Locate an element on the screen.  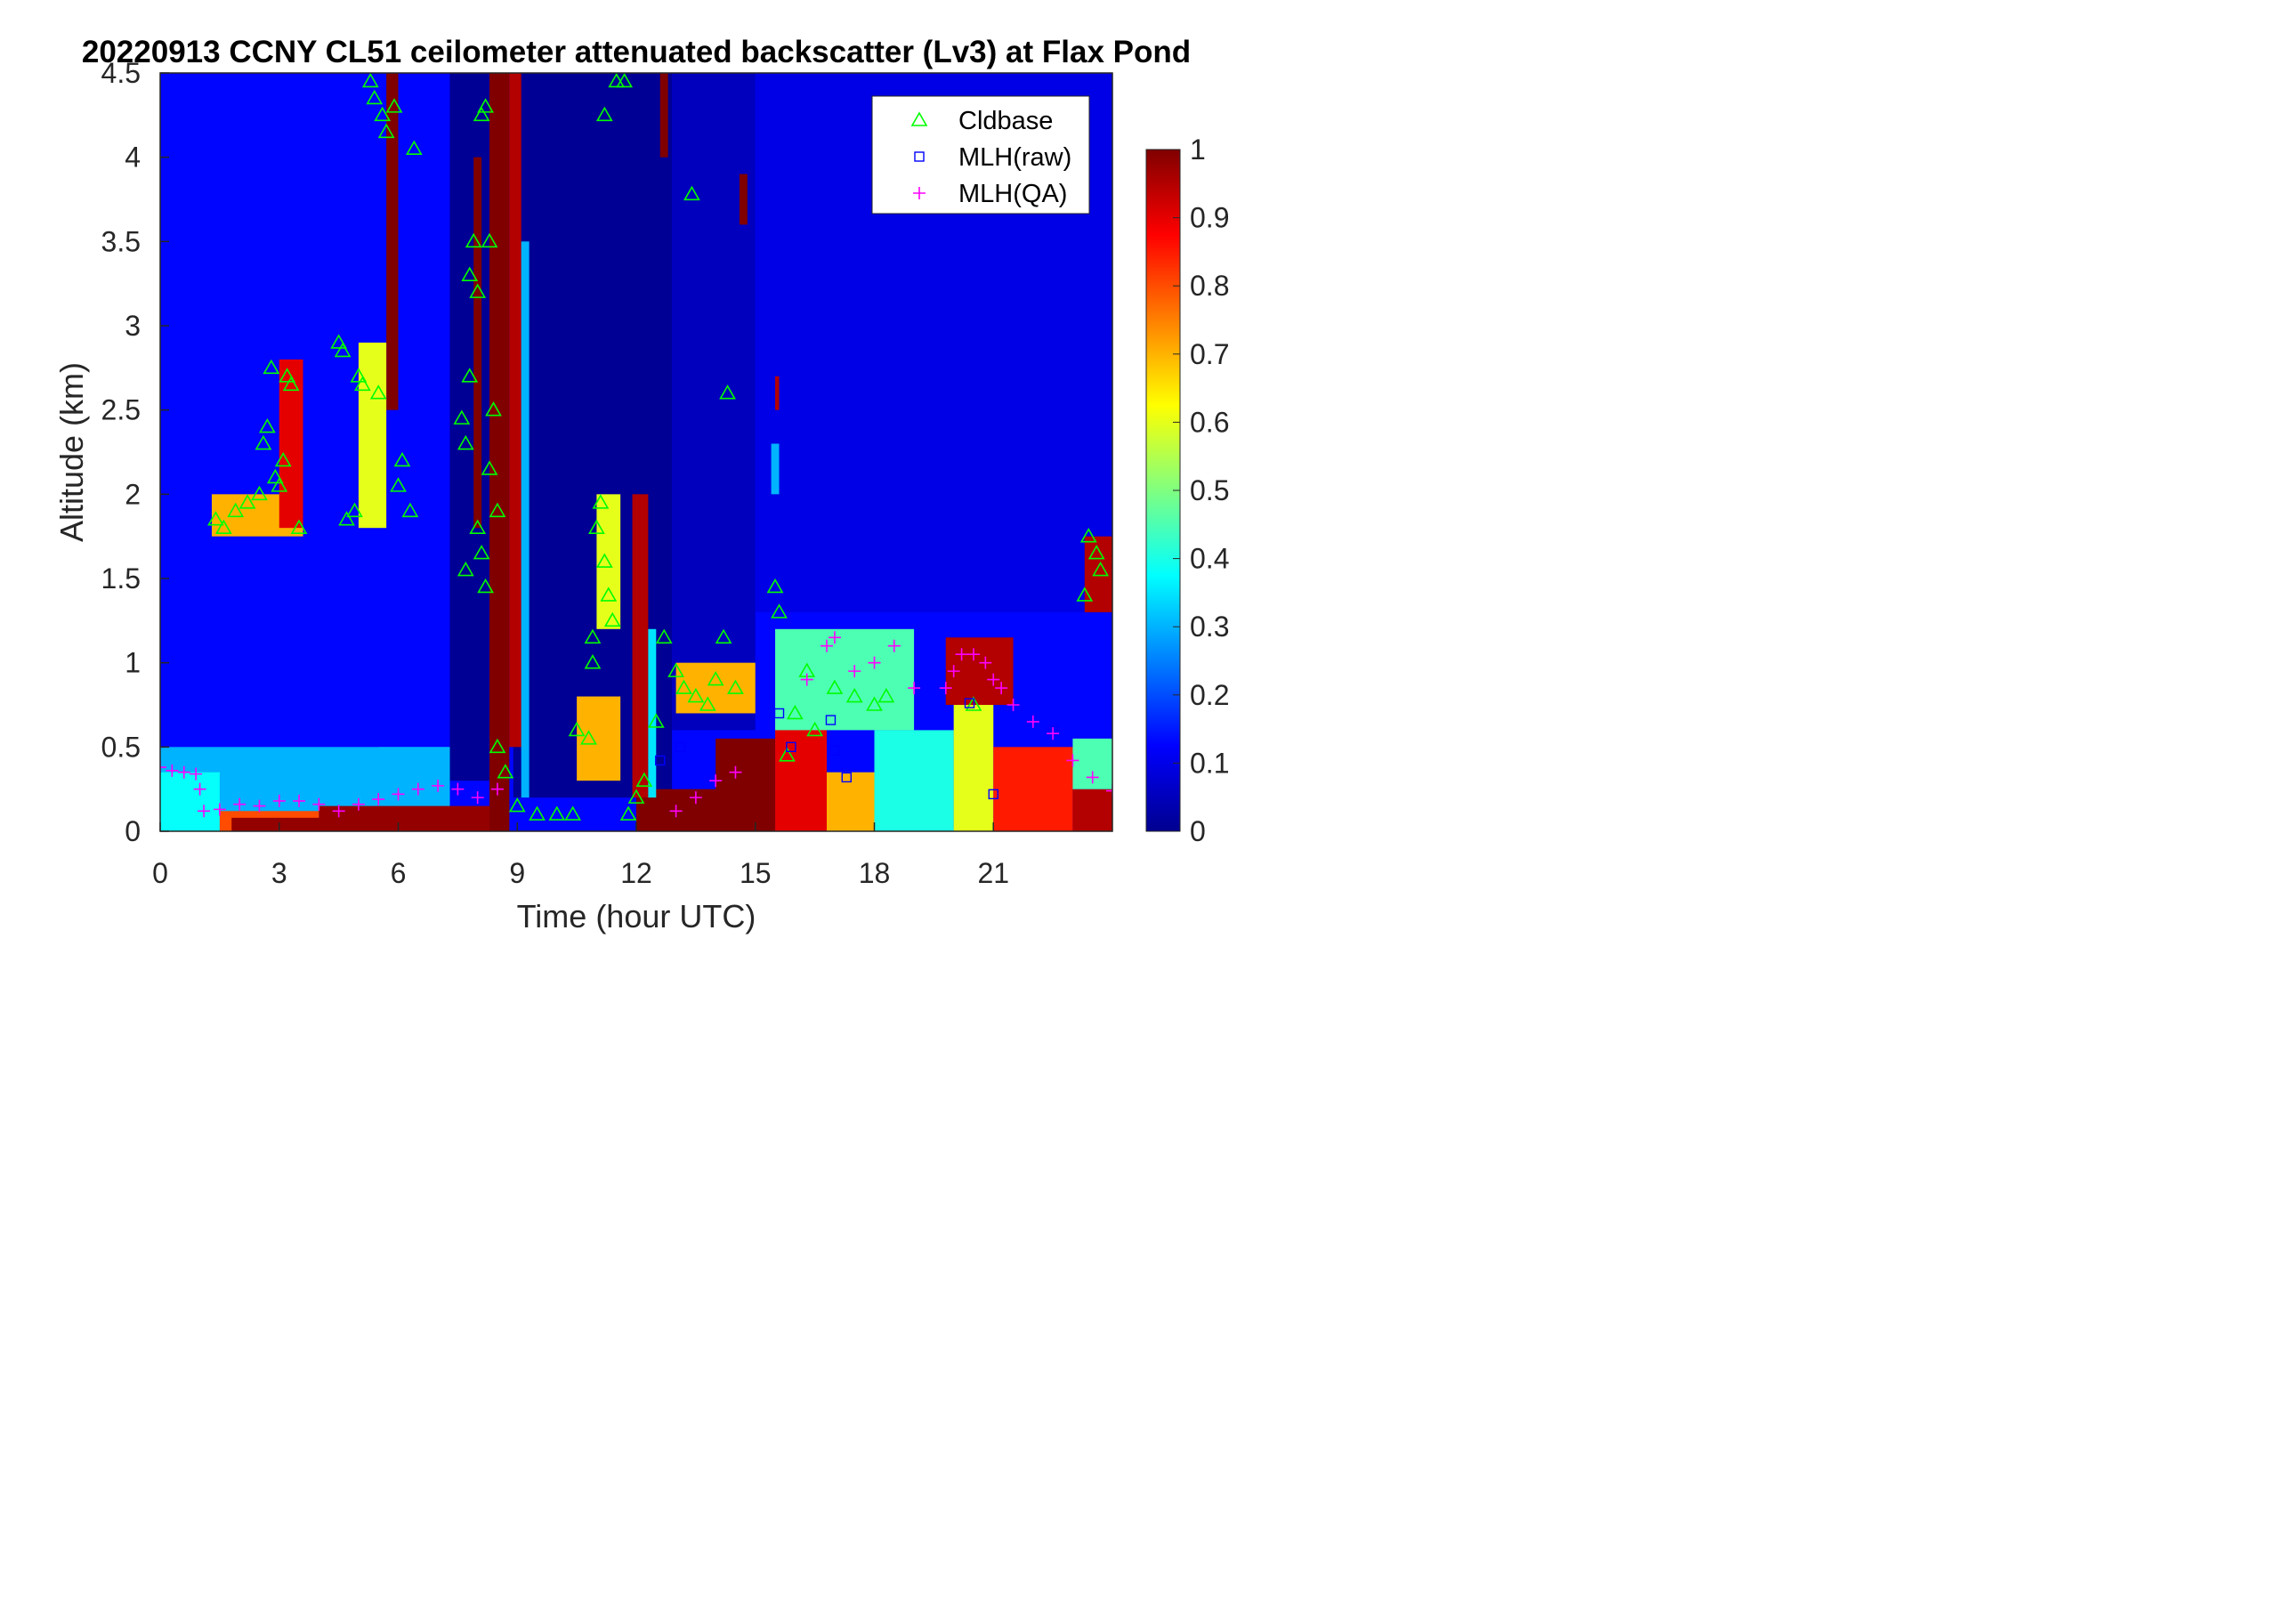
mlh-qa--point-23 is located at coordinates (716, 781).